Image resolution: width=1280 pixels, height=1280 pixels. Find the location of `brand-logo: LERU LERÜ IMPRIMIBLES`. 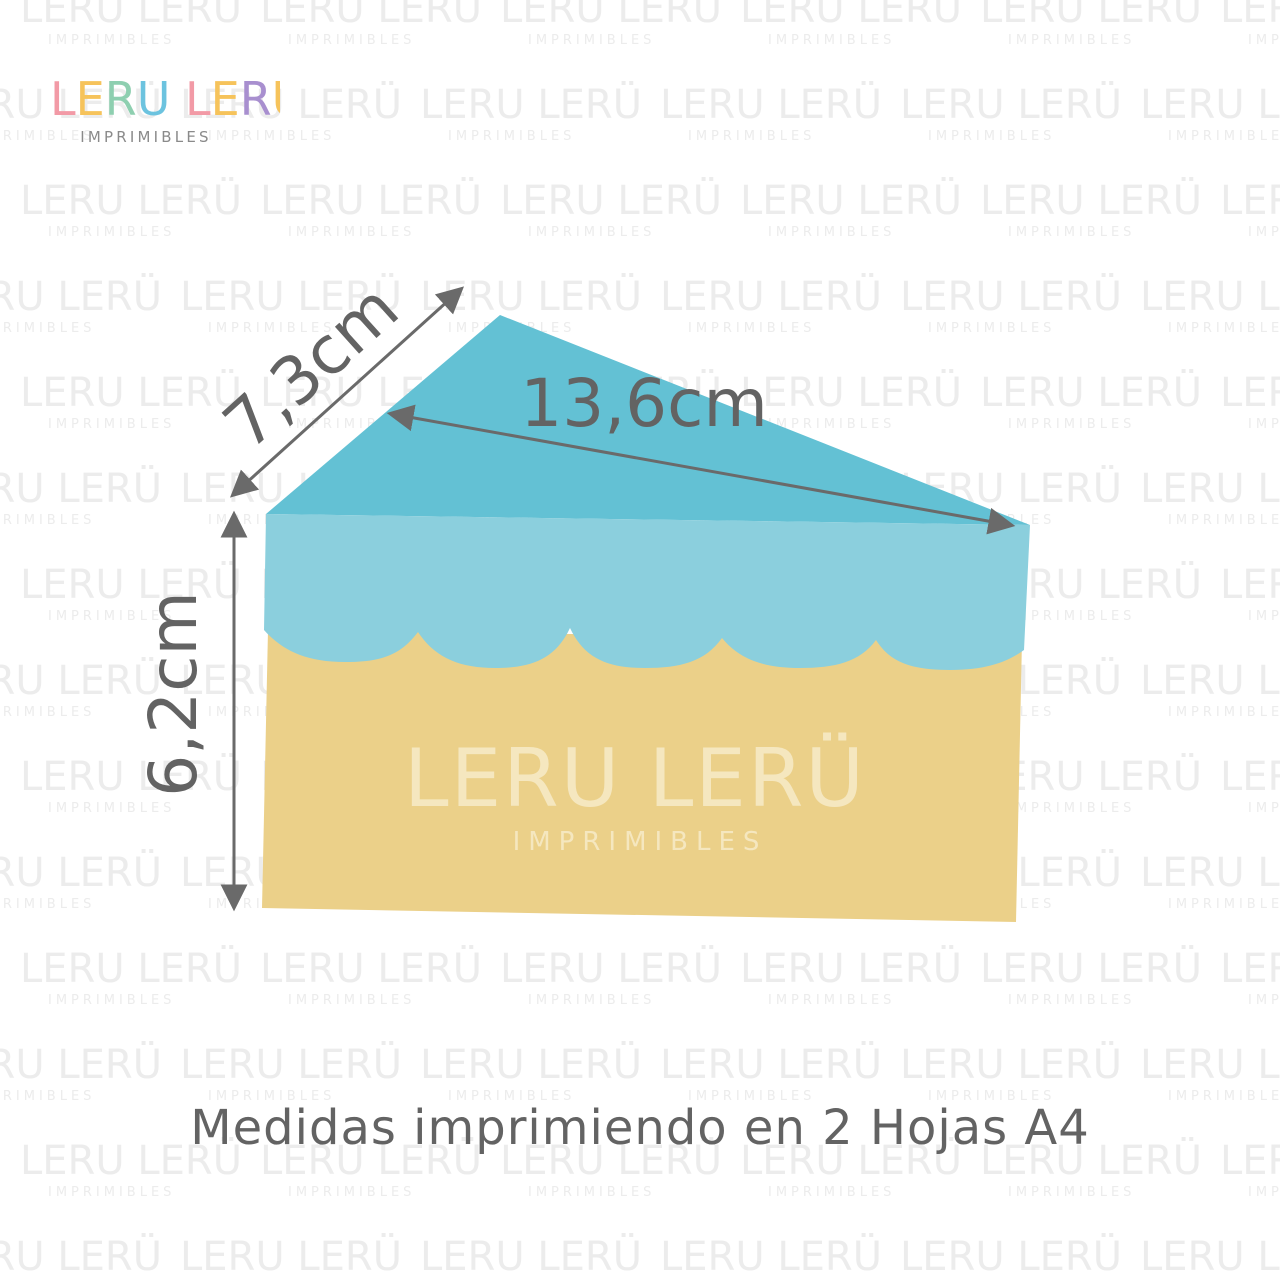

brand-logo: LERU LERÜ IMPRIMIBLES is located at coordinates (177, 112).